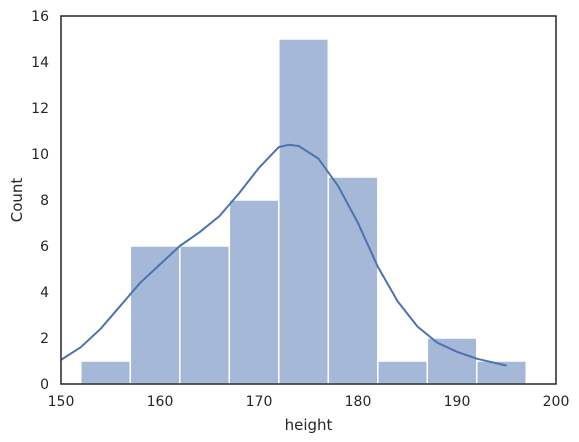  What do you see at coordinates (17, 200) in the screenshot?
I see `y-axis-label: Count` at bounding box center [17, 200].